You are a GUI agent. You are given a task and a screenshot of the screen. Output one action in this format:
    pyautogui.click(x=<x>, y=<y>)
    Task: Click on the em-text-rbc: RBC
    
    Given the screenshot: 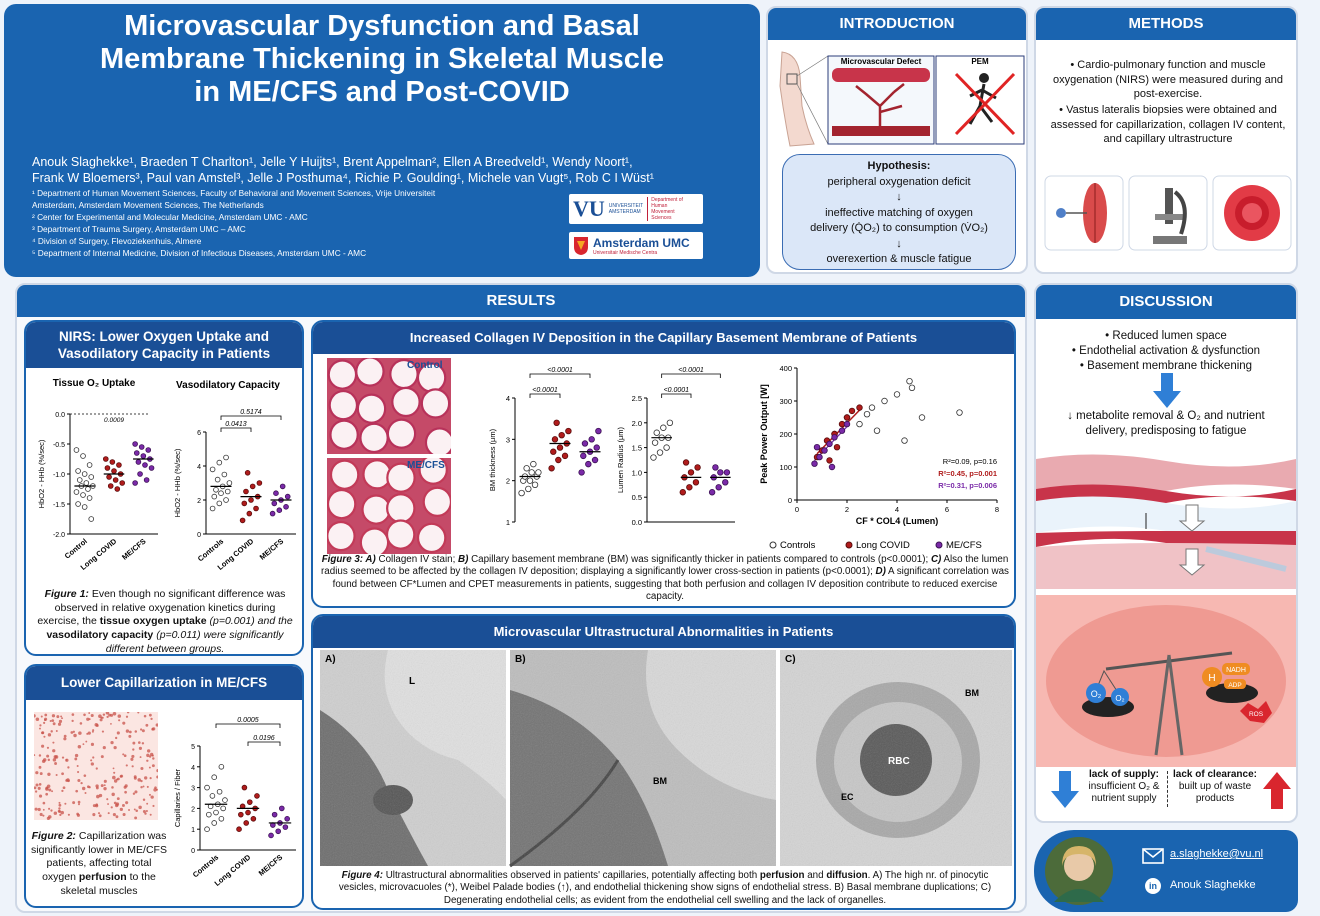 What is the action you would take?
    pyautogui.click(x=899, y=761)
    